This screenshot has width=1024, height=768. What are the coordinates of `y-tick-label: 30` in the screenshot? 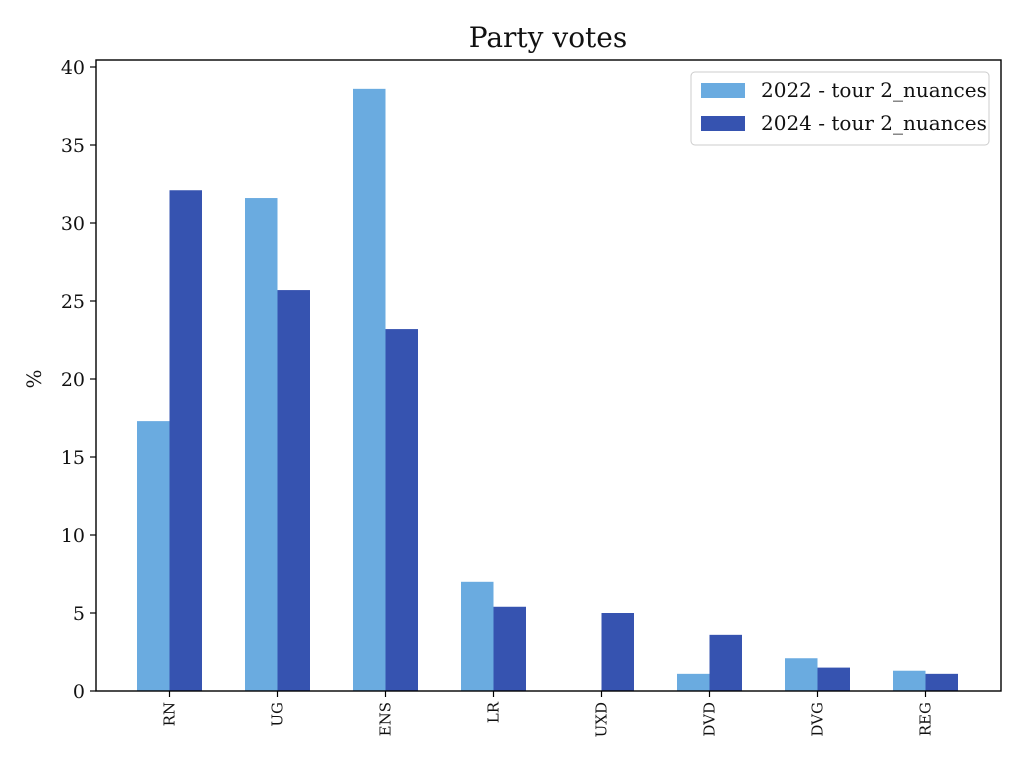 It's located at (73, 224).